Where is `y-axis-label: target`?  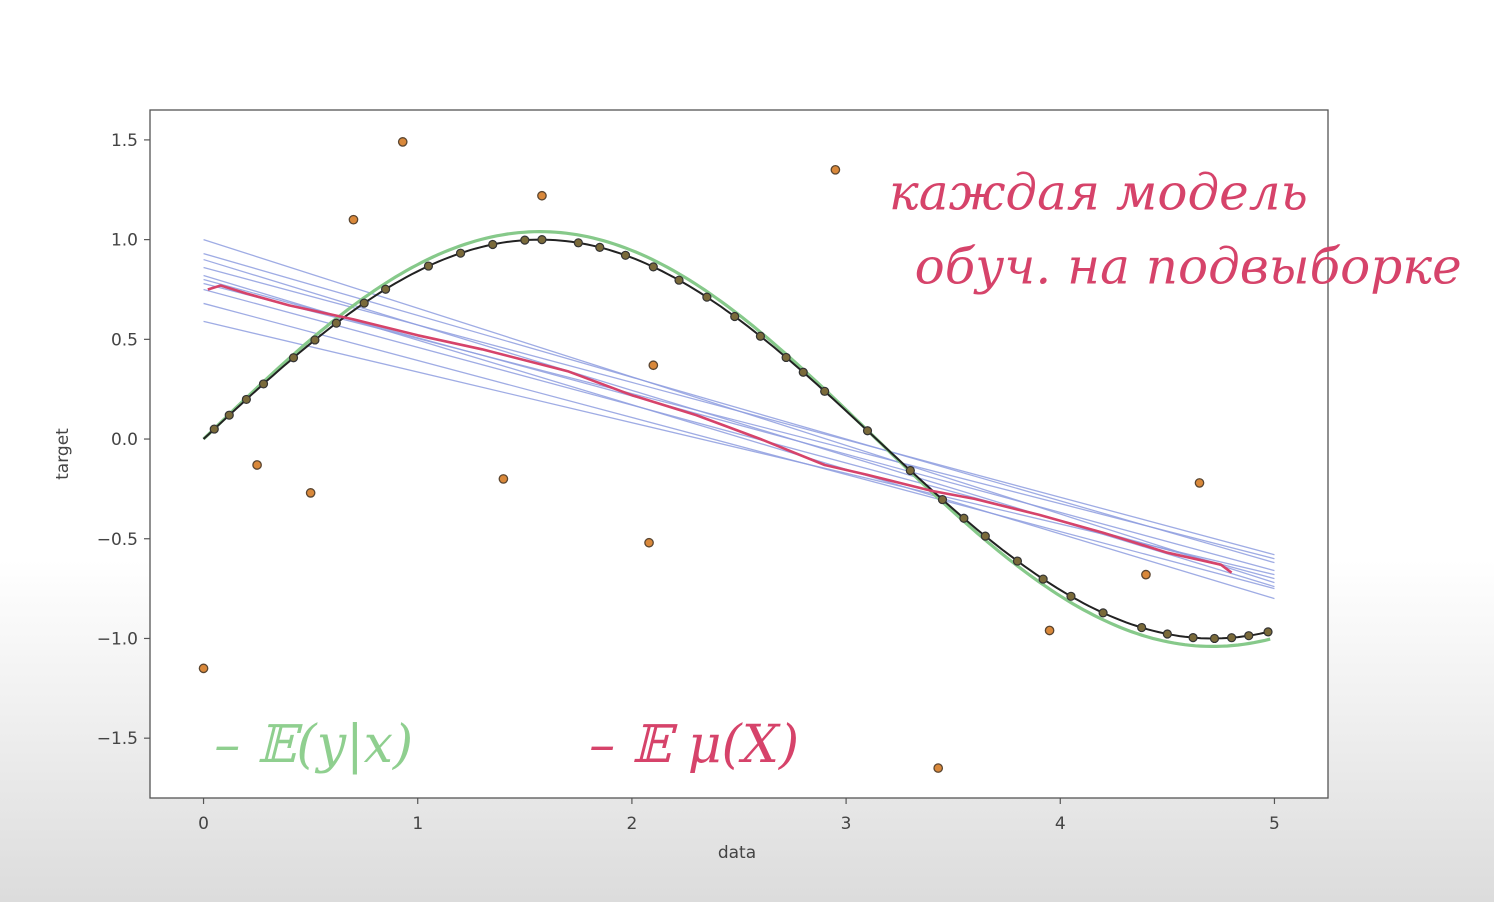 y-axis-label: target is located at coordinates (63, 454).